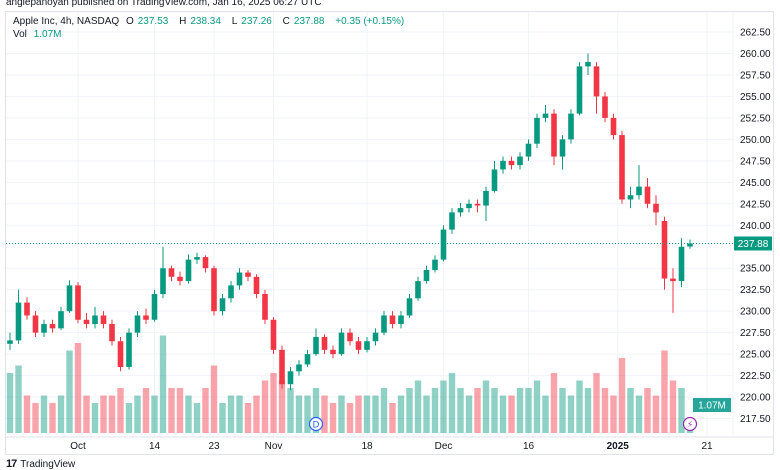 The image size is (780, 470). Describe the element at coordinates (755, 161) in the screenshot. I see `y-tick-label: 247.50` at that location.